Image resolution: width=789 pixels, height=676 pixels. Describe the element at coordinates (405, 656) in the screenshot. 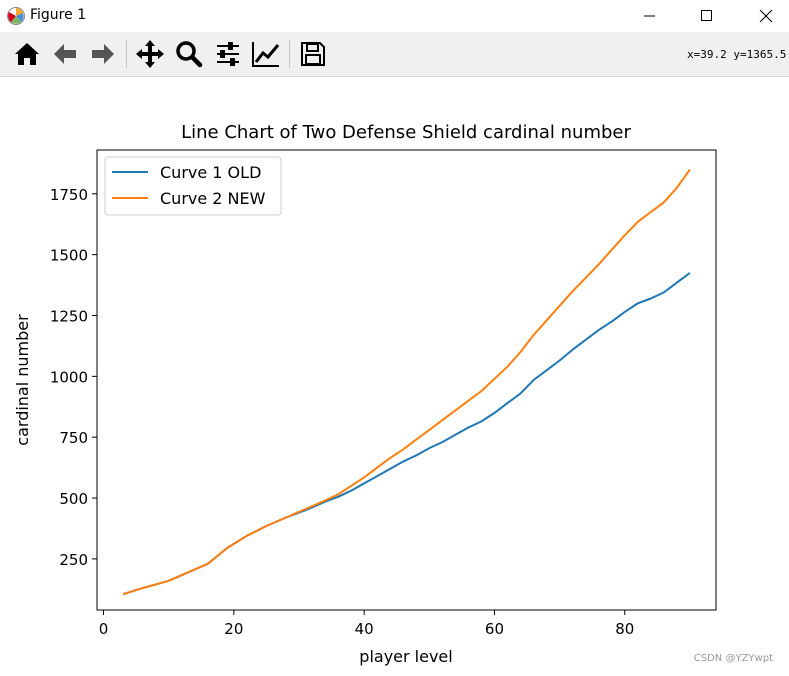

I see `x-axis-label: player level` at that location.